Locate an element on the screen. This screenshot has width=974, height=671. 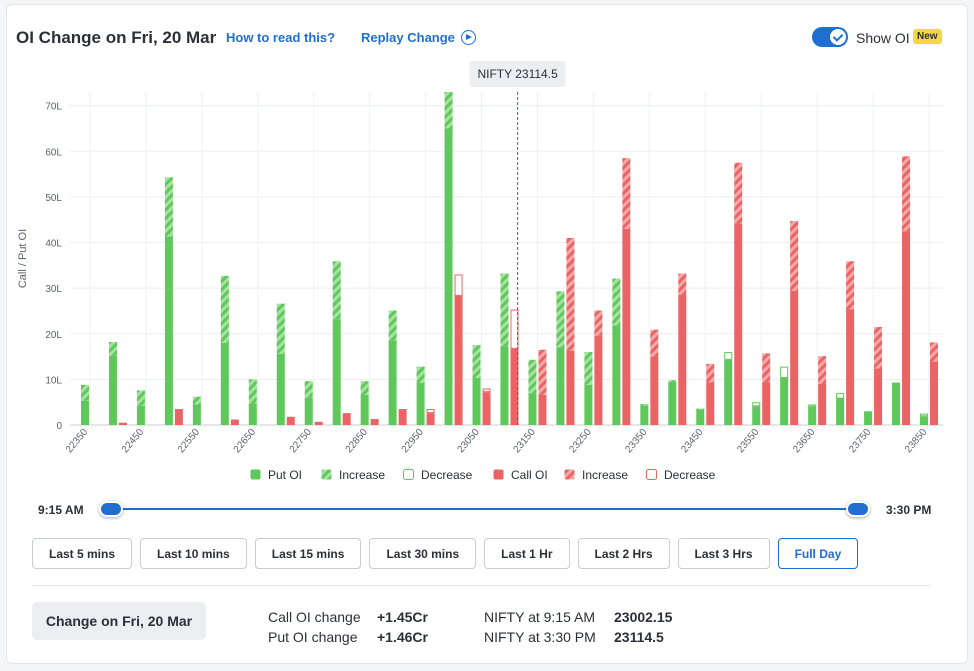
range-button-last-2-hrs: Last 2 Hrs is located at coordinates (623, 553).